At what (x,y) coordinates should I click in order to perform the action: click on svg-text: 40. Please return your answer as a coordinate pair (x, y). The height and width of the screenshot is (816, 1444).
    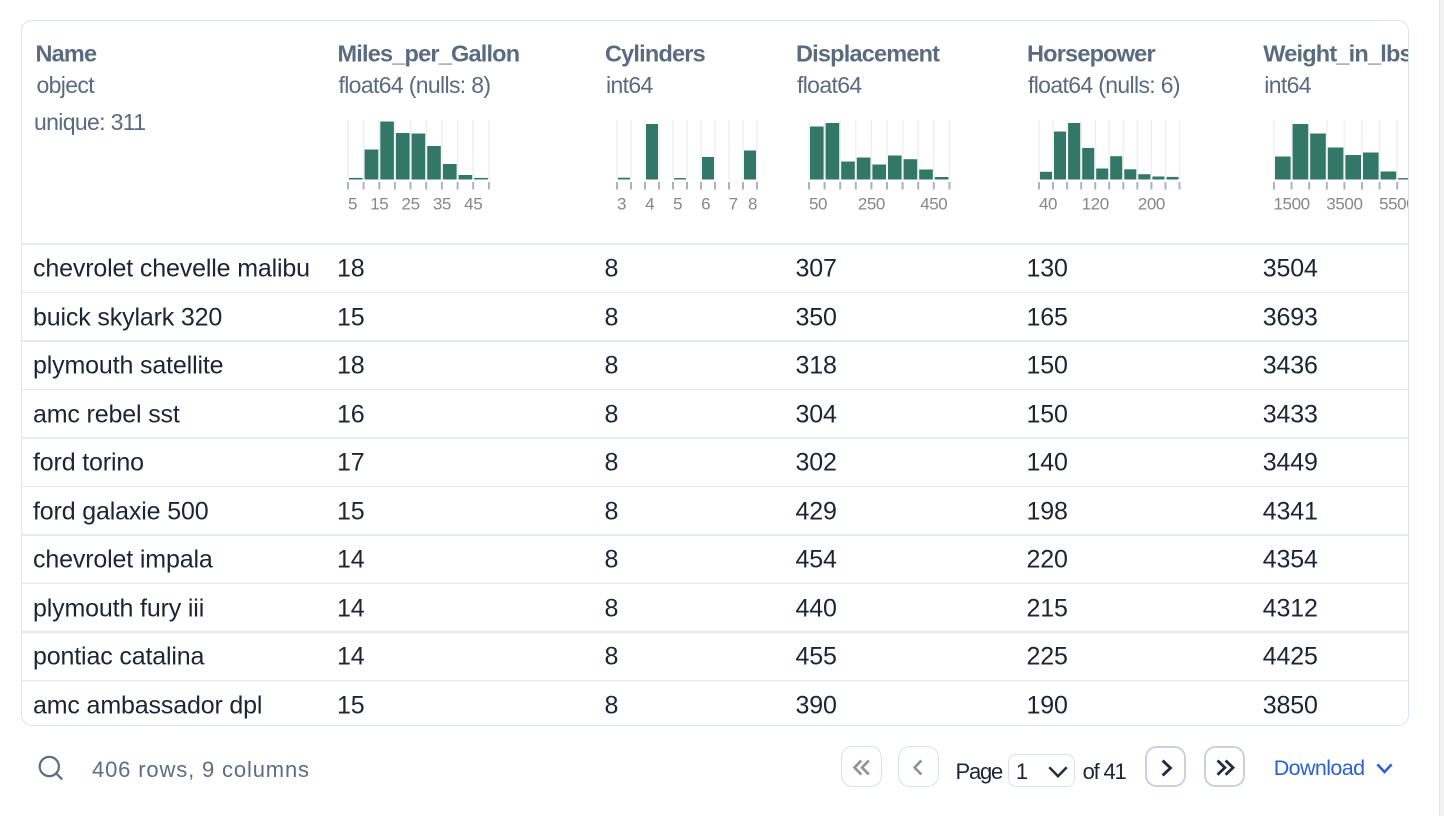
    Looking at the image, I should click on (1048, 204).